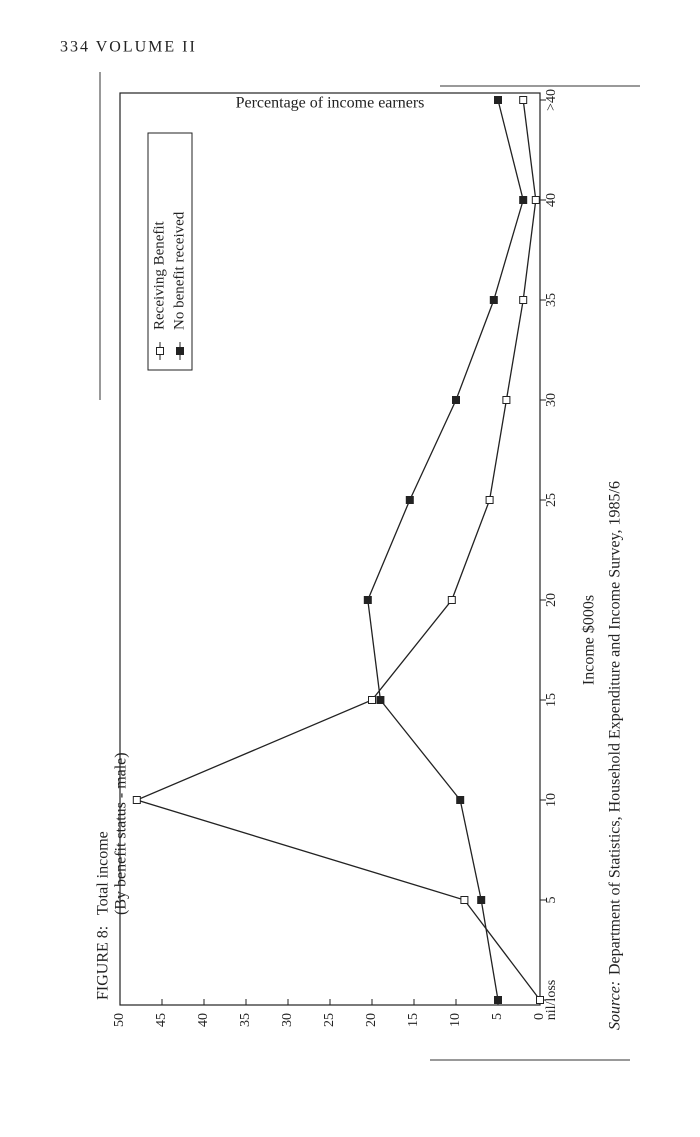 This screenshot has height=1137, width=700. What do you see at coordinates (119, 1020) in the screenshot?
I see `y-tick-label: 50` at bounding box center [119, 1020].